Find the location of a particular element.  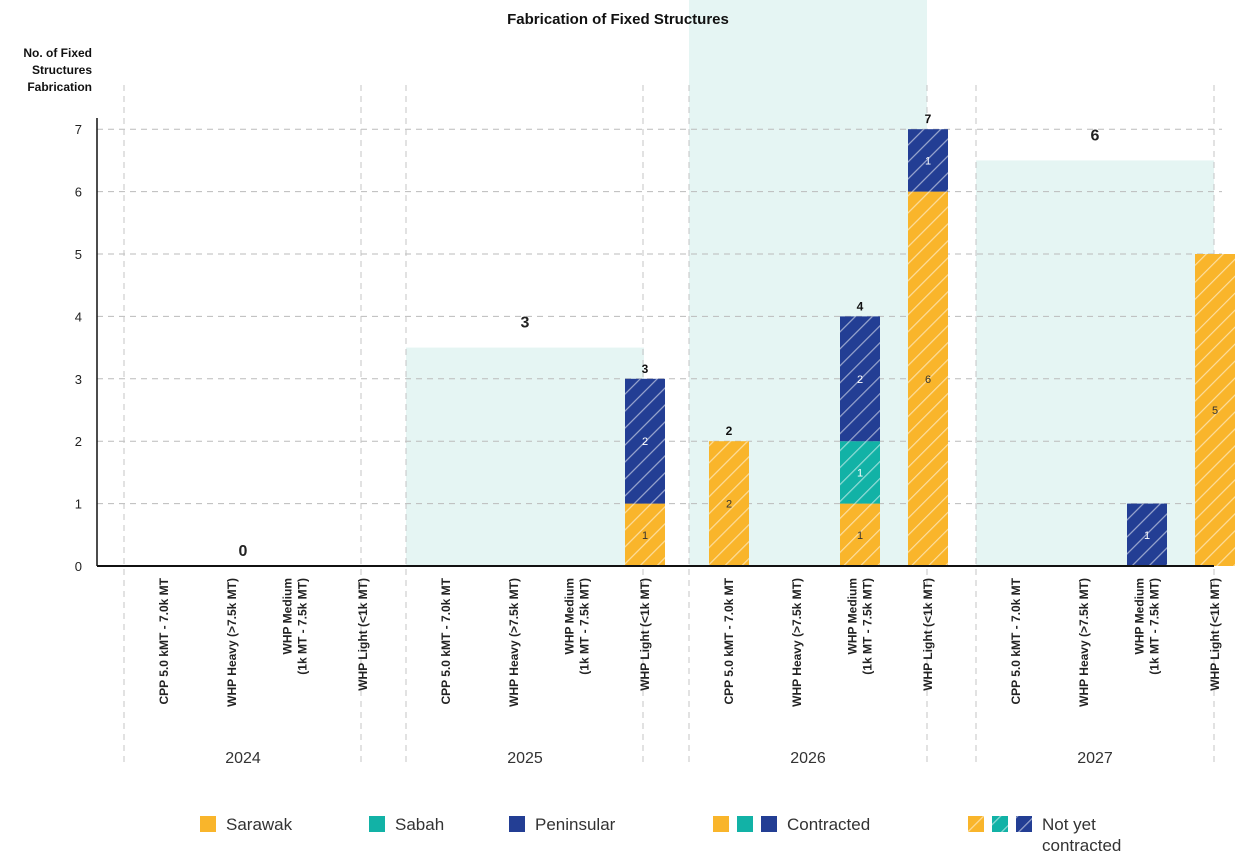

bar-total-label: 4 is located at coordinates (860, 306).